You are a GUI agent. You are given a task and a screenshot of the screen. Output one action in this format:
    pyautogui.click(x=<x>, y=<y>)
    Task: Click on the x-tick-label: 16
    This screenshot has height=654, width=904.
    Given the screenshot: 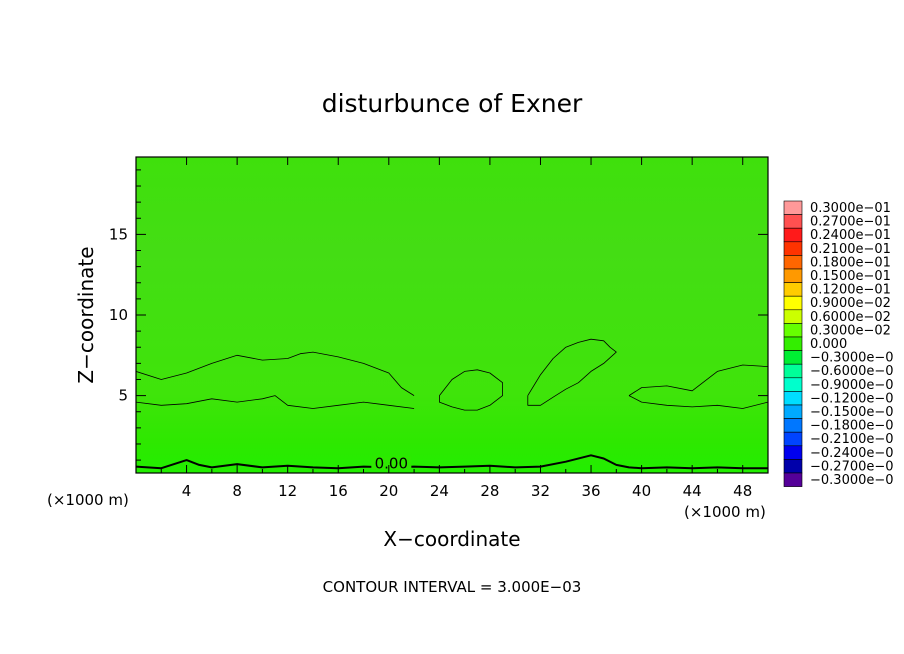 What is the action you would take?
    pyautogui.click(x=338, y=491)
    